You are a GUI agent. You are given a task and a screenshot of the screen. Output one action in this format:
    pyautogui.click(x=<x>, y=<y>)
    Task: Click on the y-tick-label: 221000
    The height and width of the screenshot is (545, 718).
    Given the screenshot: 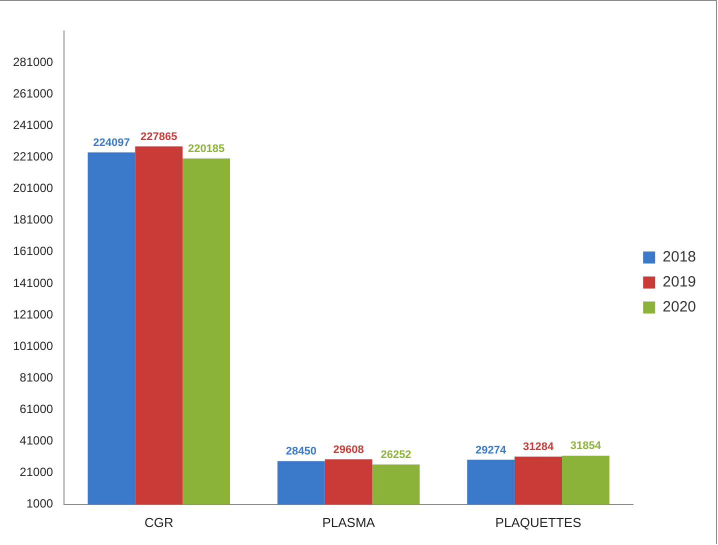 What is the action you would take?
    pyautogui.click(x=33, y=157)
    